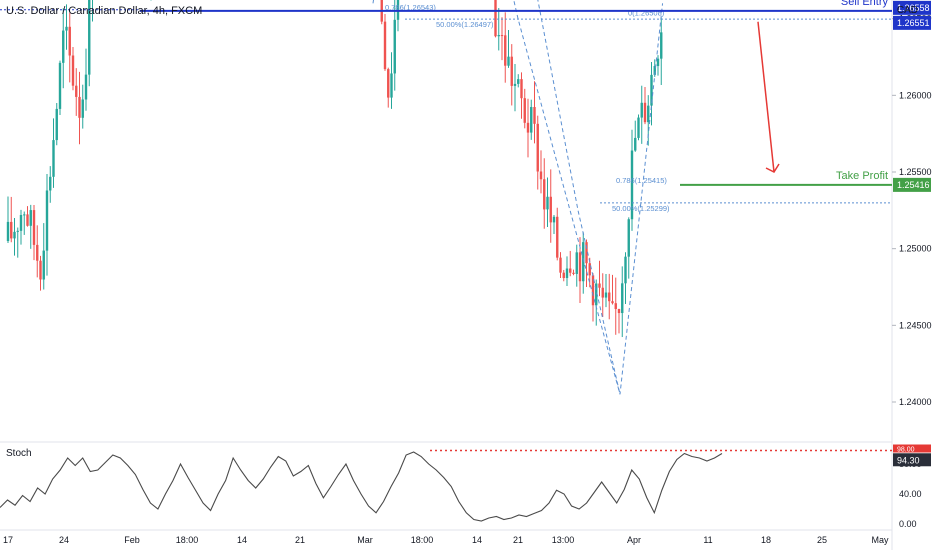 Image resolution: width=932 pixels, height=550 pixels. What do you see at coordinates (132, 540) in the screenshot?
I see `time-tick-label: Feb` at bounding box center [132, 540].